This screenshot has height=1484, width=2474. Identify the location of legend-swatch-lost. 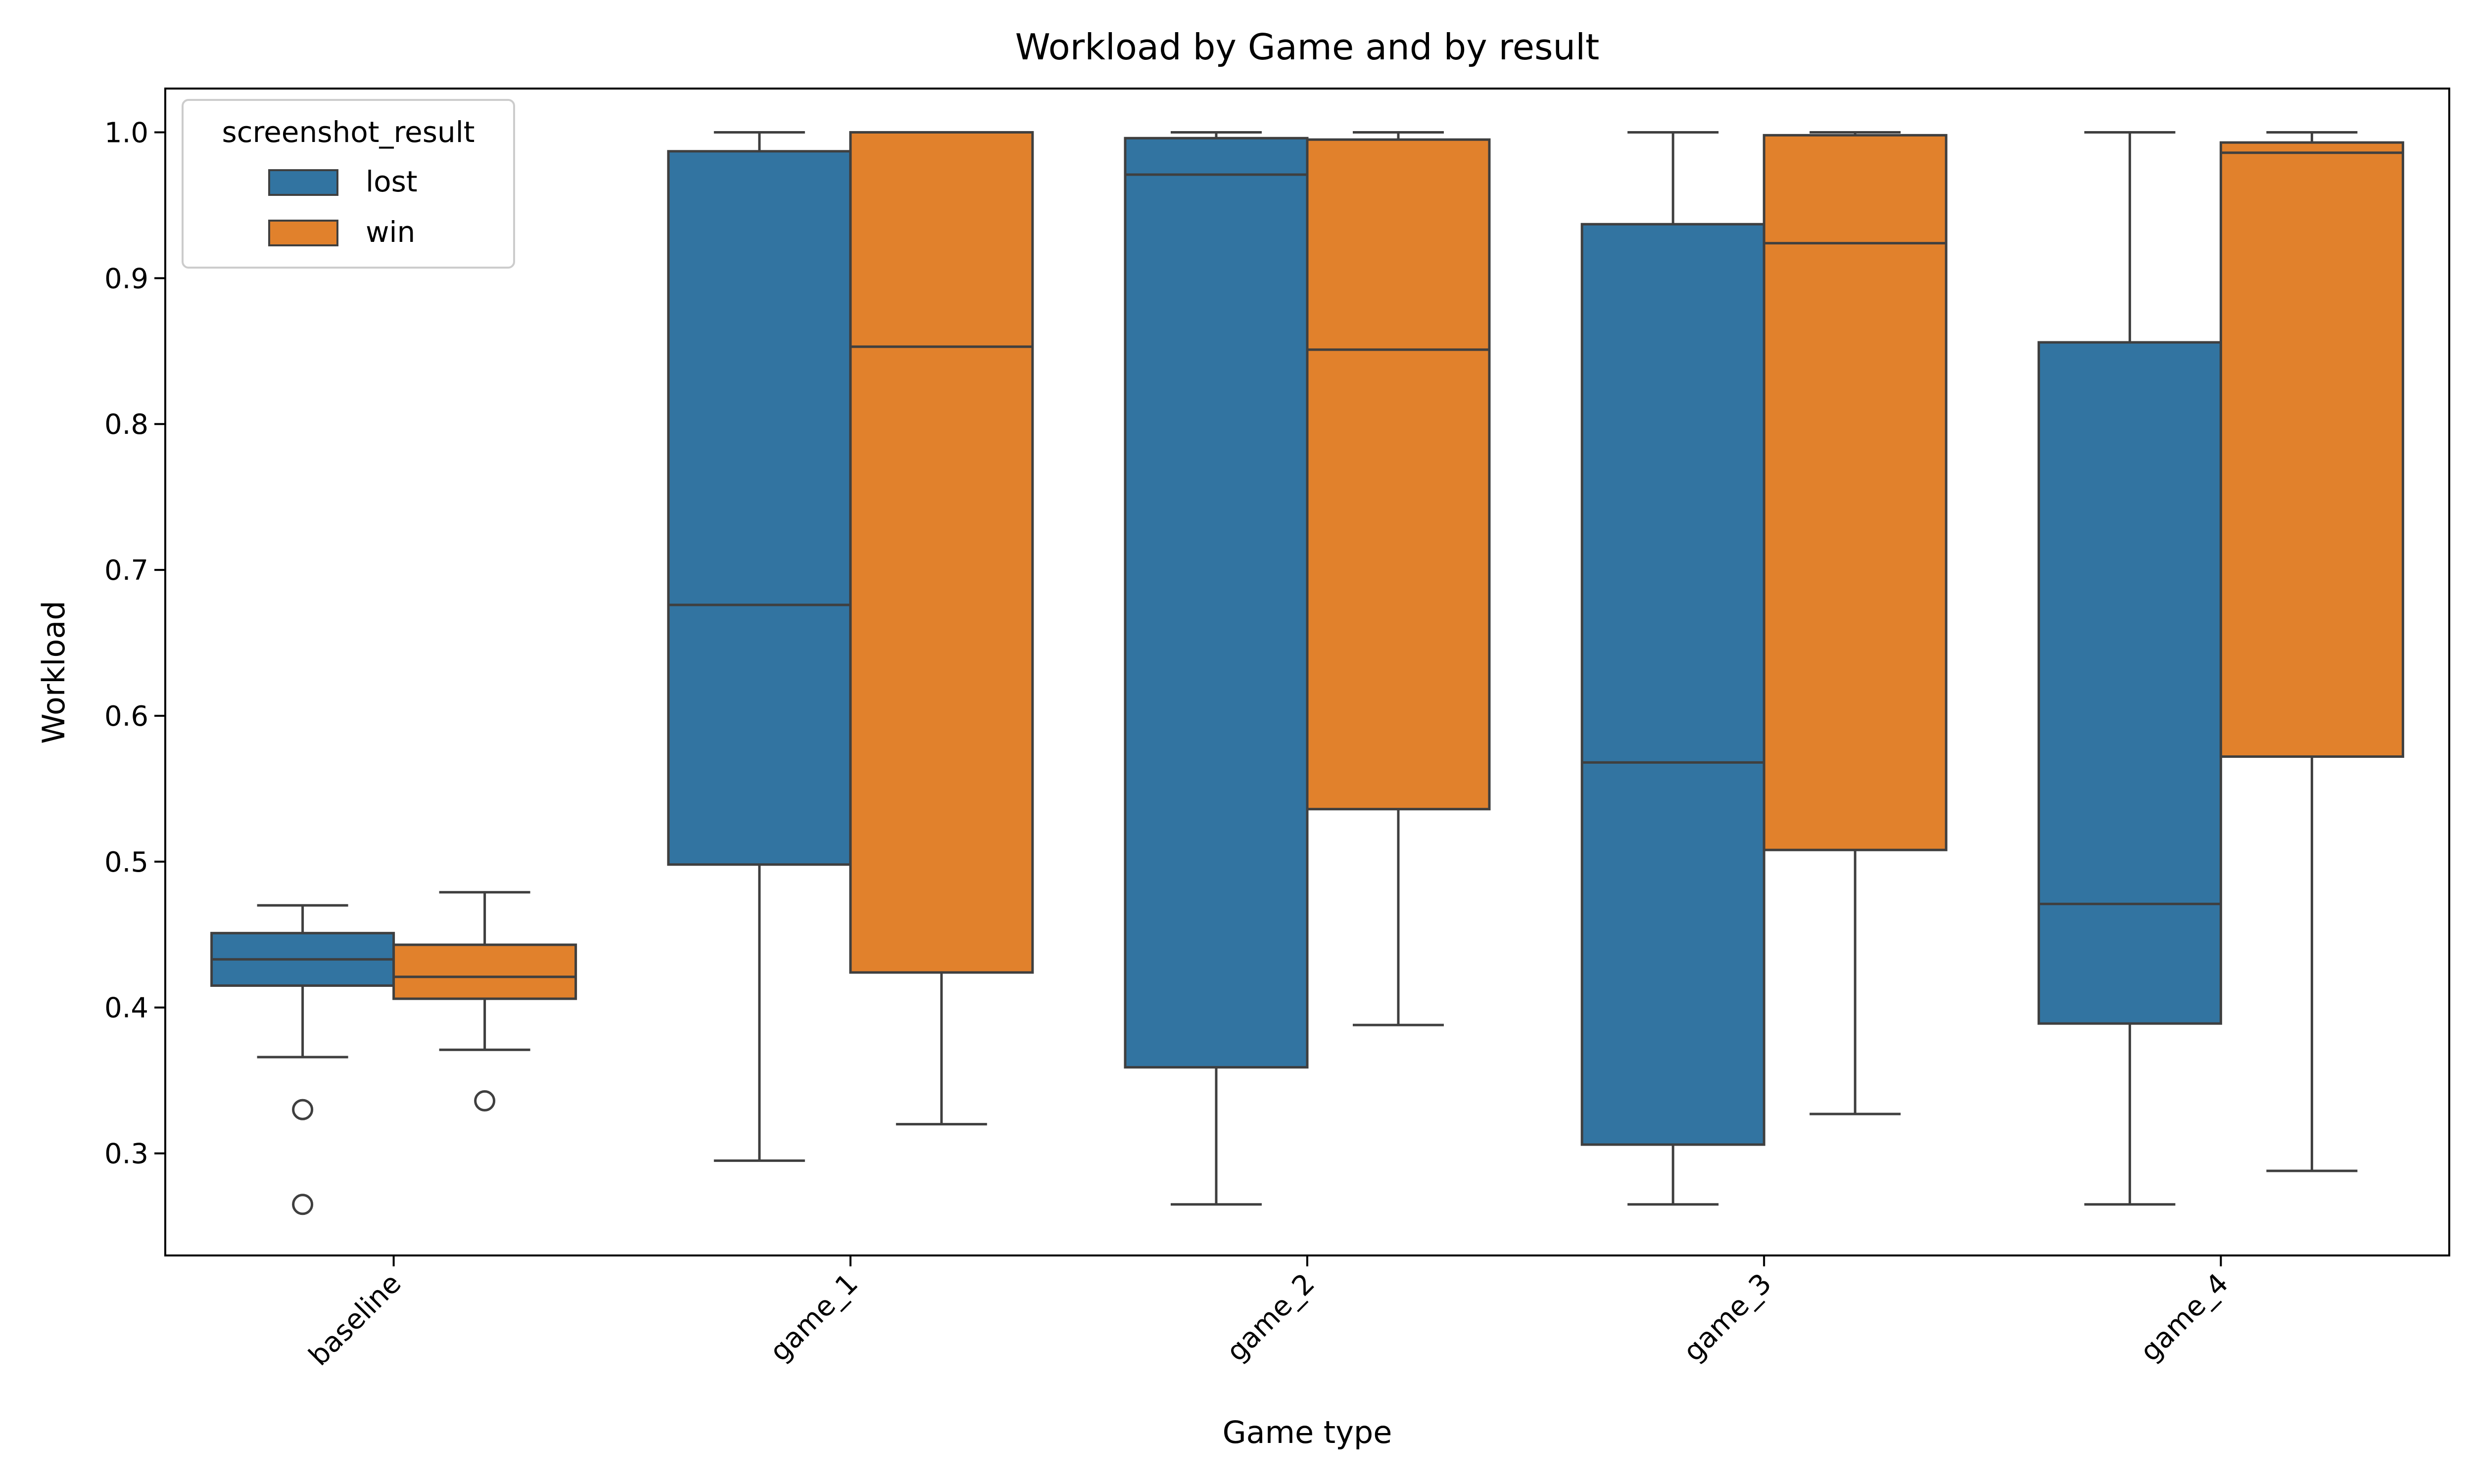
(303, 182).